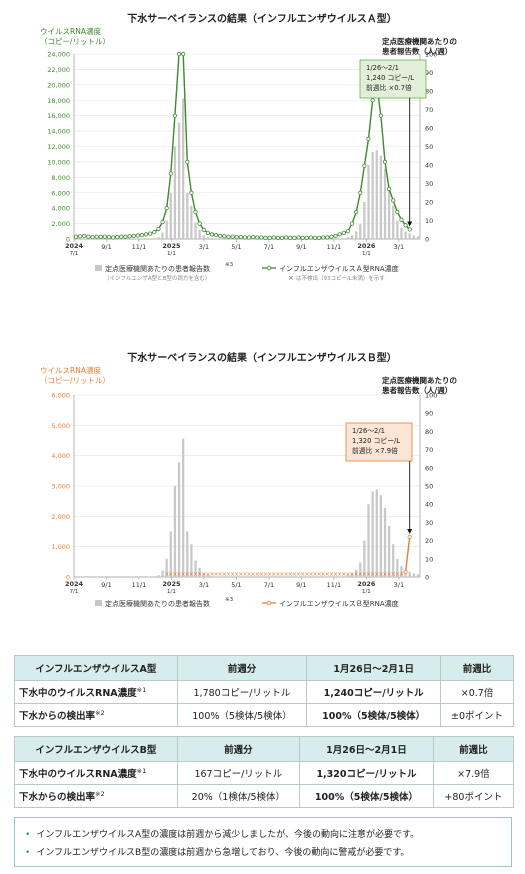 The width and height of the screenshot is (525, 874). What do you see at coordinates (78, 774) in the screenshot?
I see `row-label-text: 下水中のウイルスRNA濃度` at bounding box center [78, 774].